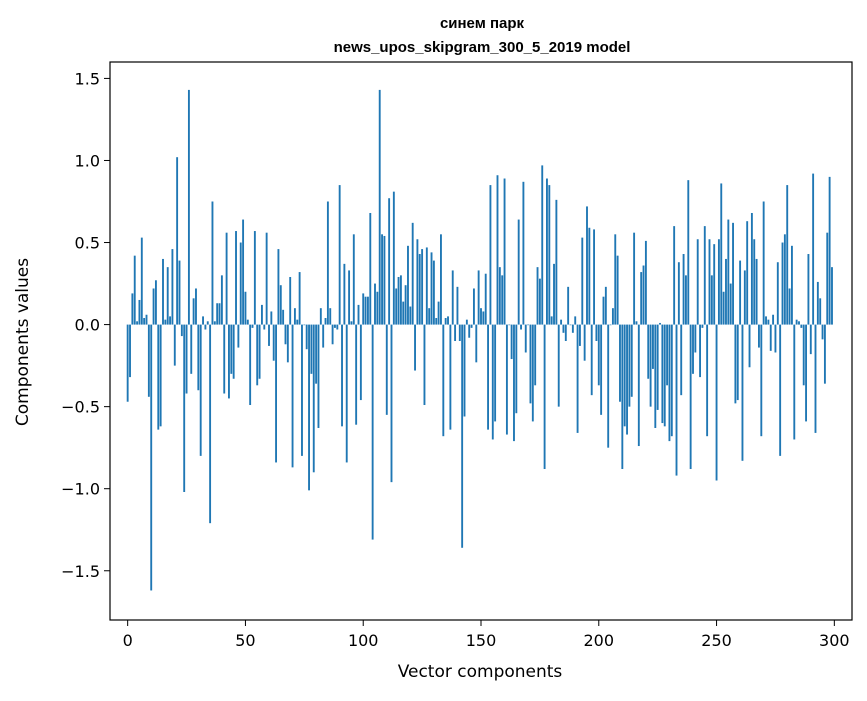 Image resolution: width=867 pixels, height=701 pixels. I want to click on y-tick-label: 1.5, so click(87, 78).